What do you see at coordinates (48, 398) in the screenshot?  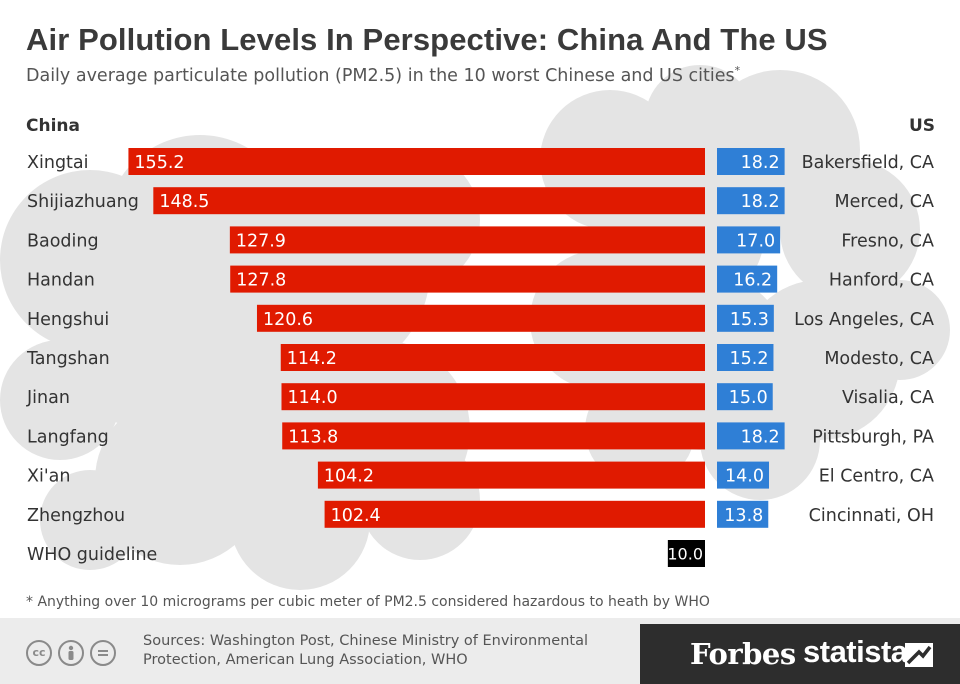 I see `china-city-label: Jinan` at bounding box center [48, 398].